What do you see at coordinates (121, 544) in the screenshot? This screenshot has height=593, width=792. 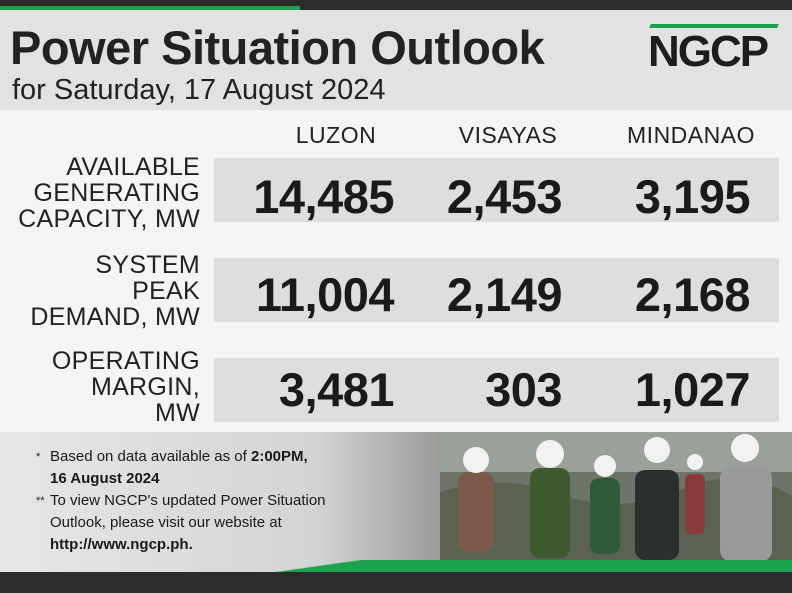 I see `website-link: http://www.ngcp.ph.` at bounding box center [121, 544].